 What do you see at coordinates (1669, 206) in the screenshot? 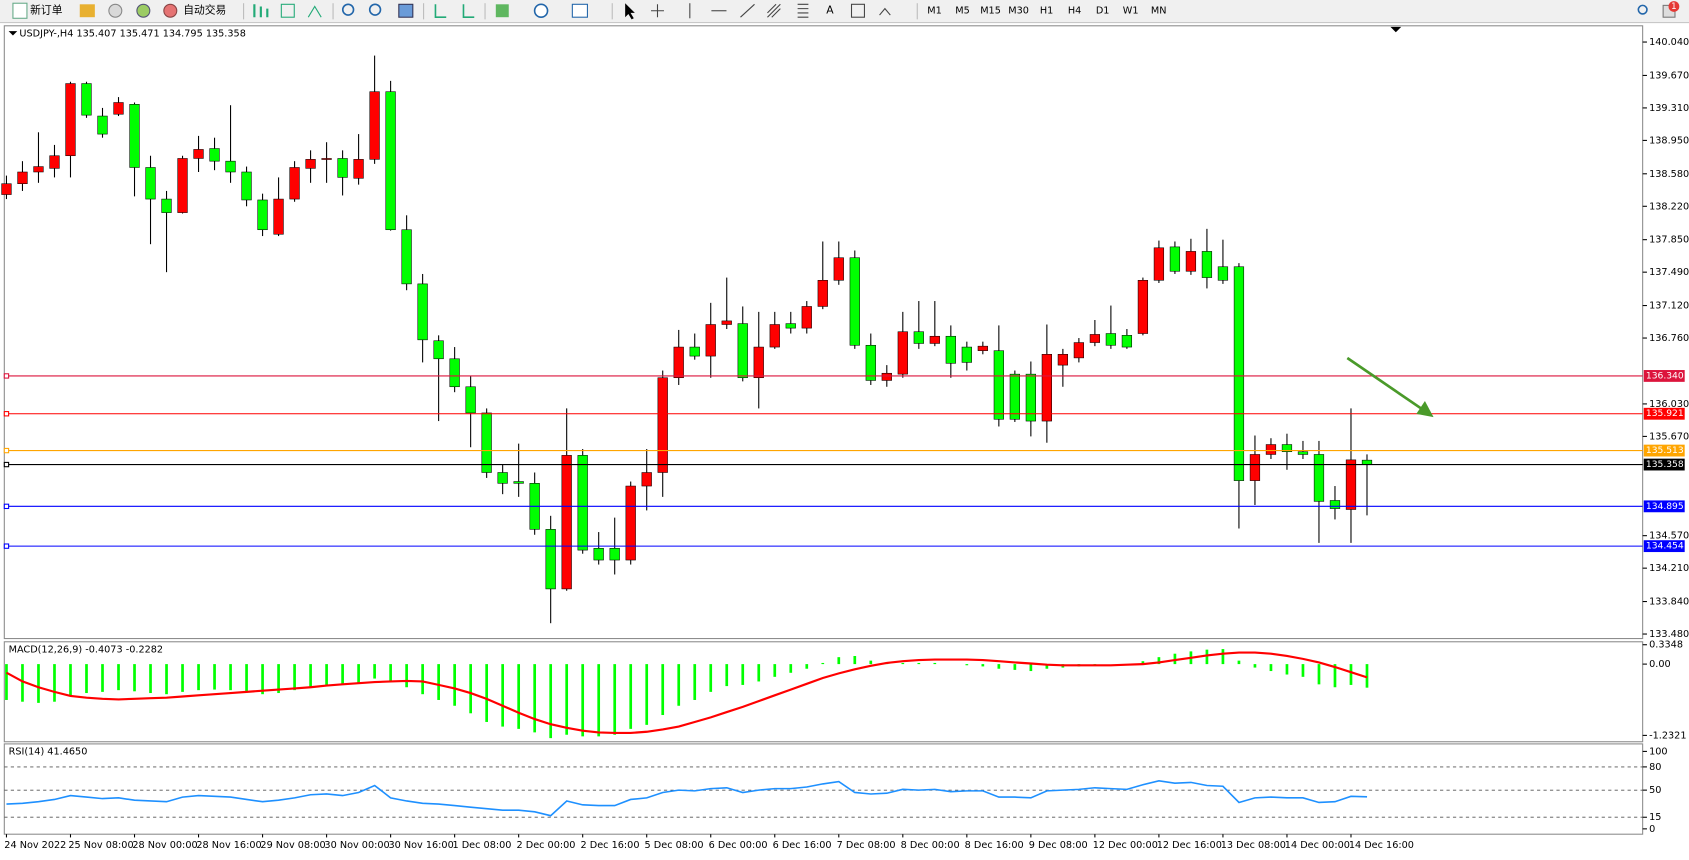
I see `y-tick-label: 138.220` at bounding box center [1669, 206].